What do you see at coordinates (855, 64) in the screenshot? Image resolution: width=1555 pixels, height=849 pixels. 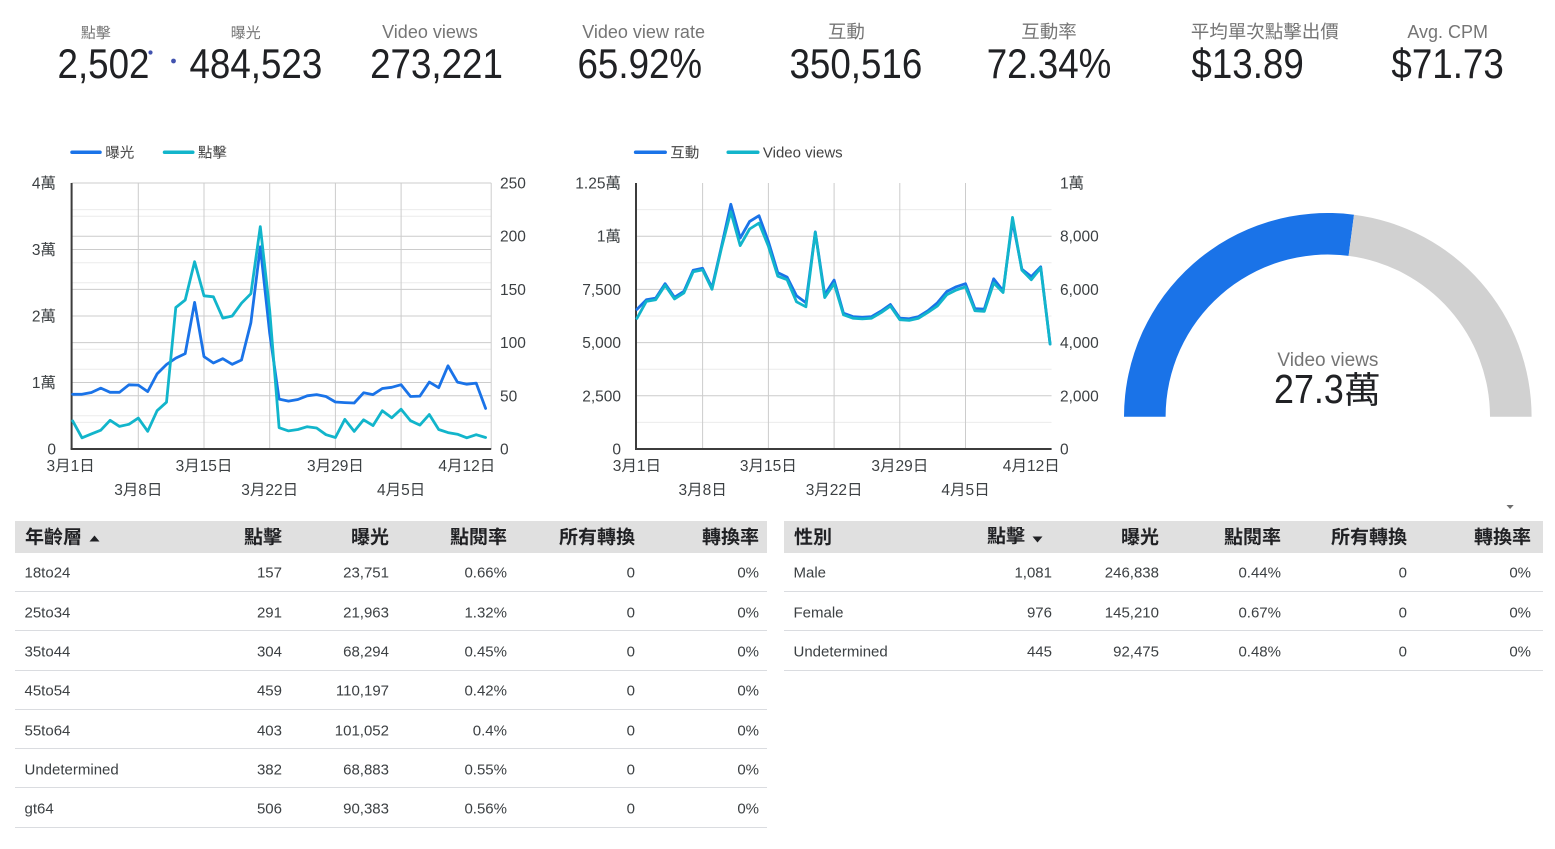 I see `svg-text: 350,516` at bounding box center [855, 64].